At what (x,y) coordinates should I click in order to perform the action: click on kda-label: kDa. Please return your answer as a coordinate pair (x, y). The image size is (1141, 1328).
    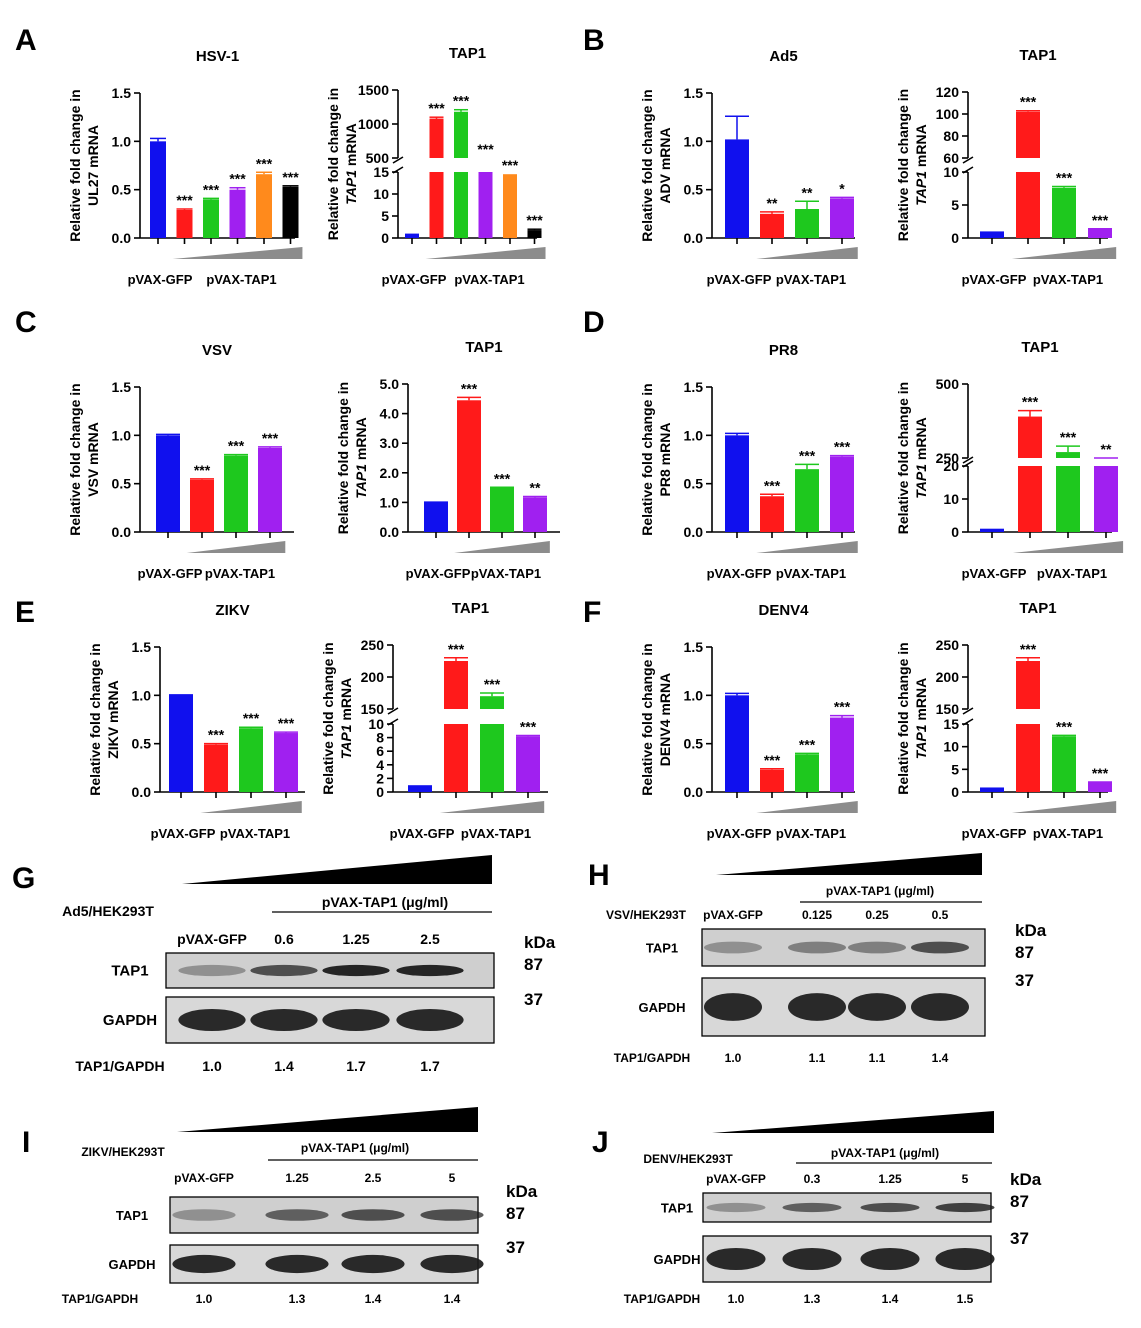
    Looking at the image, I should click on (522, 1191).